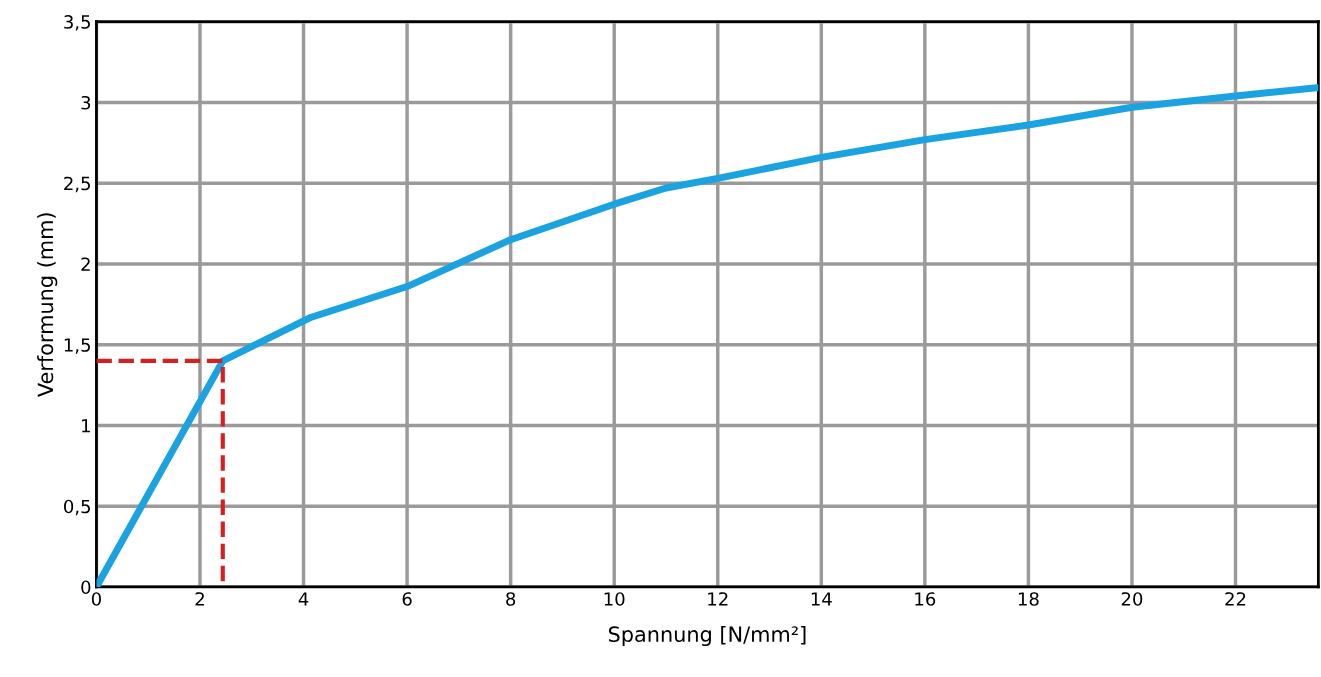 The height and width of the screenshot is (677, 1321). What do you see at coordinates (77, 184) in the screenshot?
I see `y-tick-label: 2,5` at bounding box center [77, 184].